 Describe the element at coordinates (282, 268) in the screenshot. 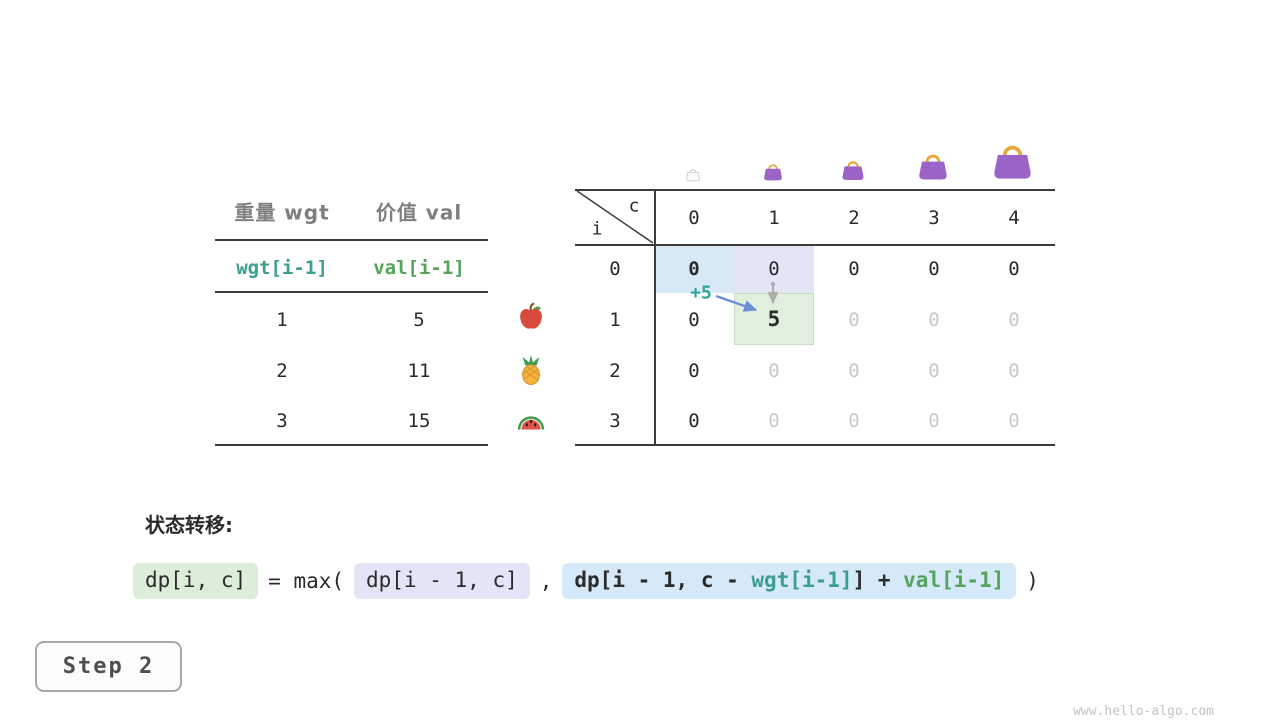

I see `items-formula-wgt: wgt[i-1]` at that location.